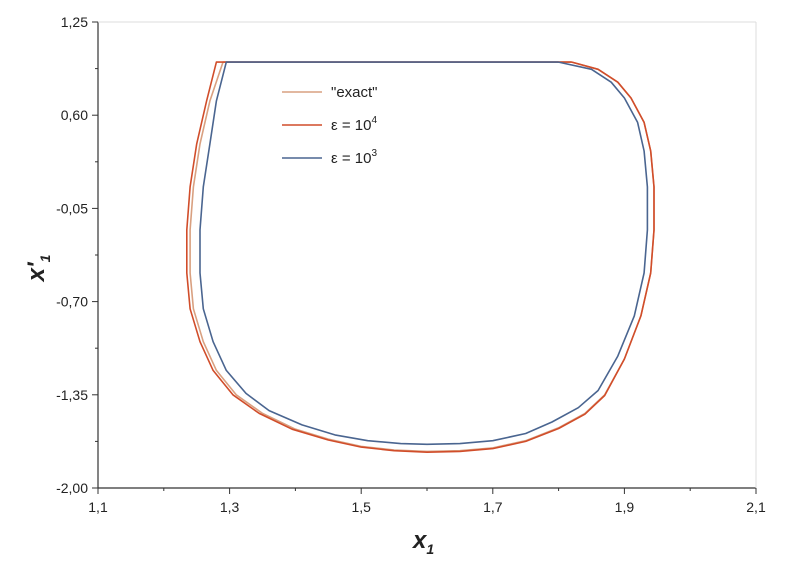  I want to click on legend-label-exact: "exact", so click(354, 92).